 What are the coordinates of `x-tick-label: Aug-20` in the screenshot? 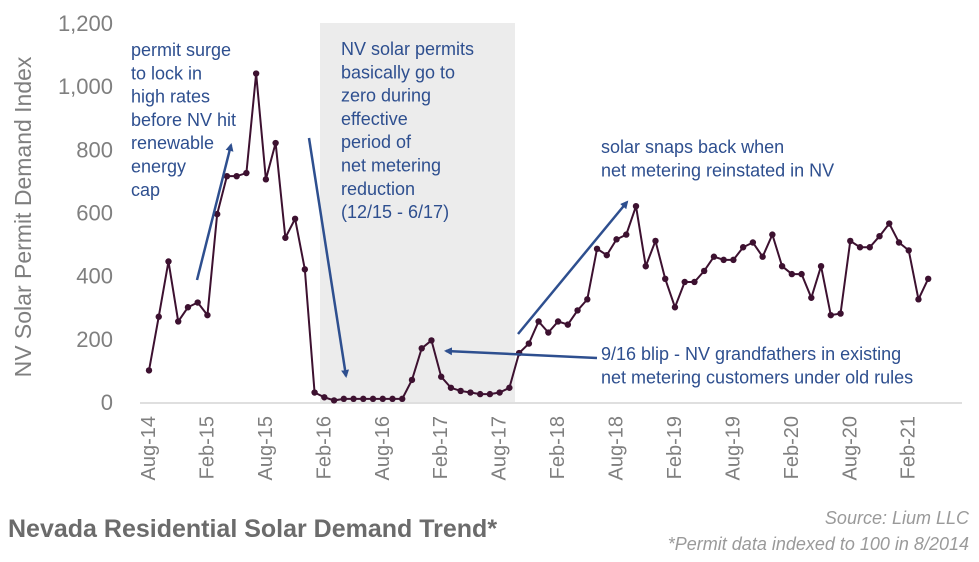 It's located at (850, 448).